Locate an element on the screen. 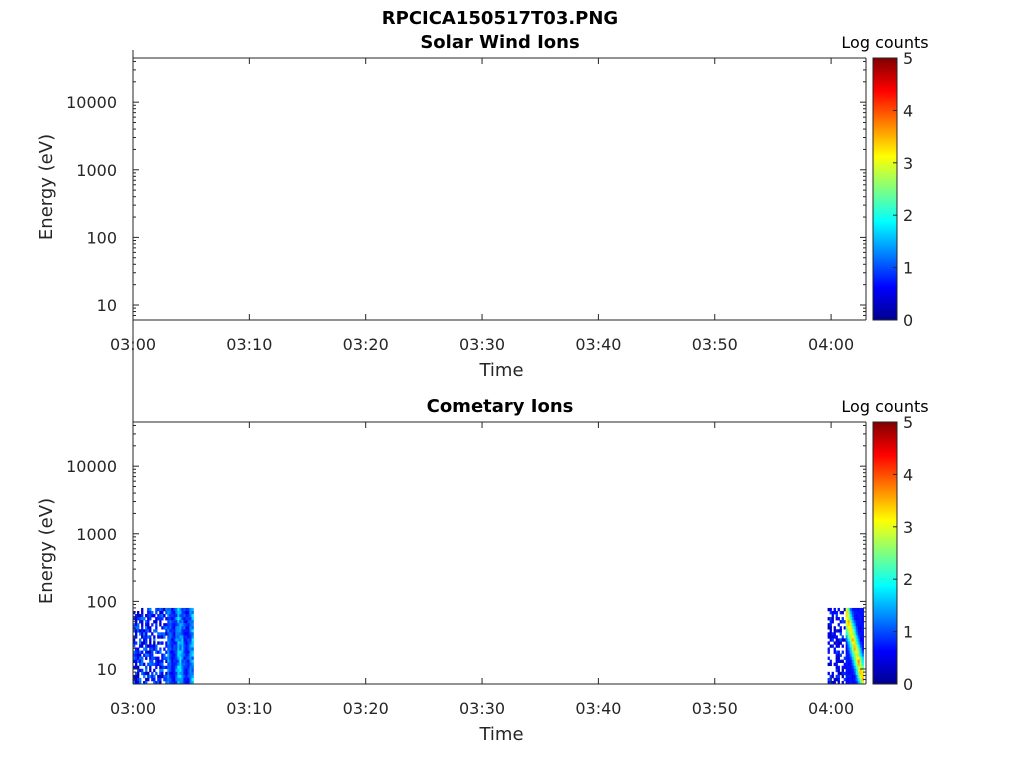  x-tick-label: 03:20 is located at coordinates (366, 344).